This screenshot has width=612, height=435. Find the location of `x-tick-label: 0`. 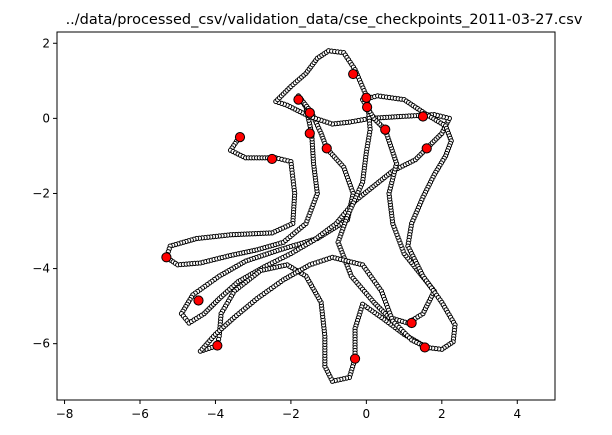

x-tick-label: 0 is located at coordinates (367, 414).